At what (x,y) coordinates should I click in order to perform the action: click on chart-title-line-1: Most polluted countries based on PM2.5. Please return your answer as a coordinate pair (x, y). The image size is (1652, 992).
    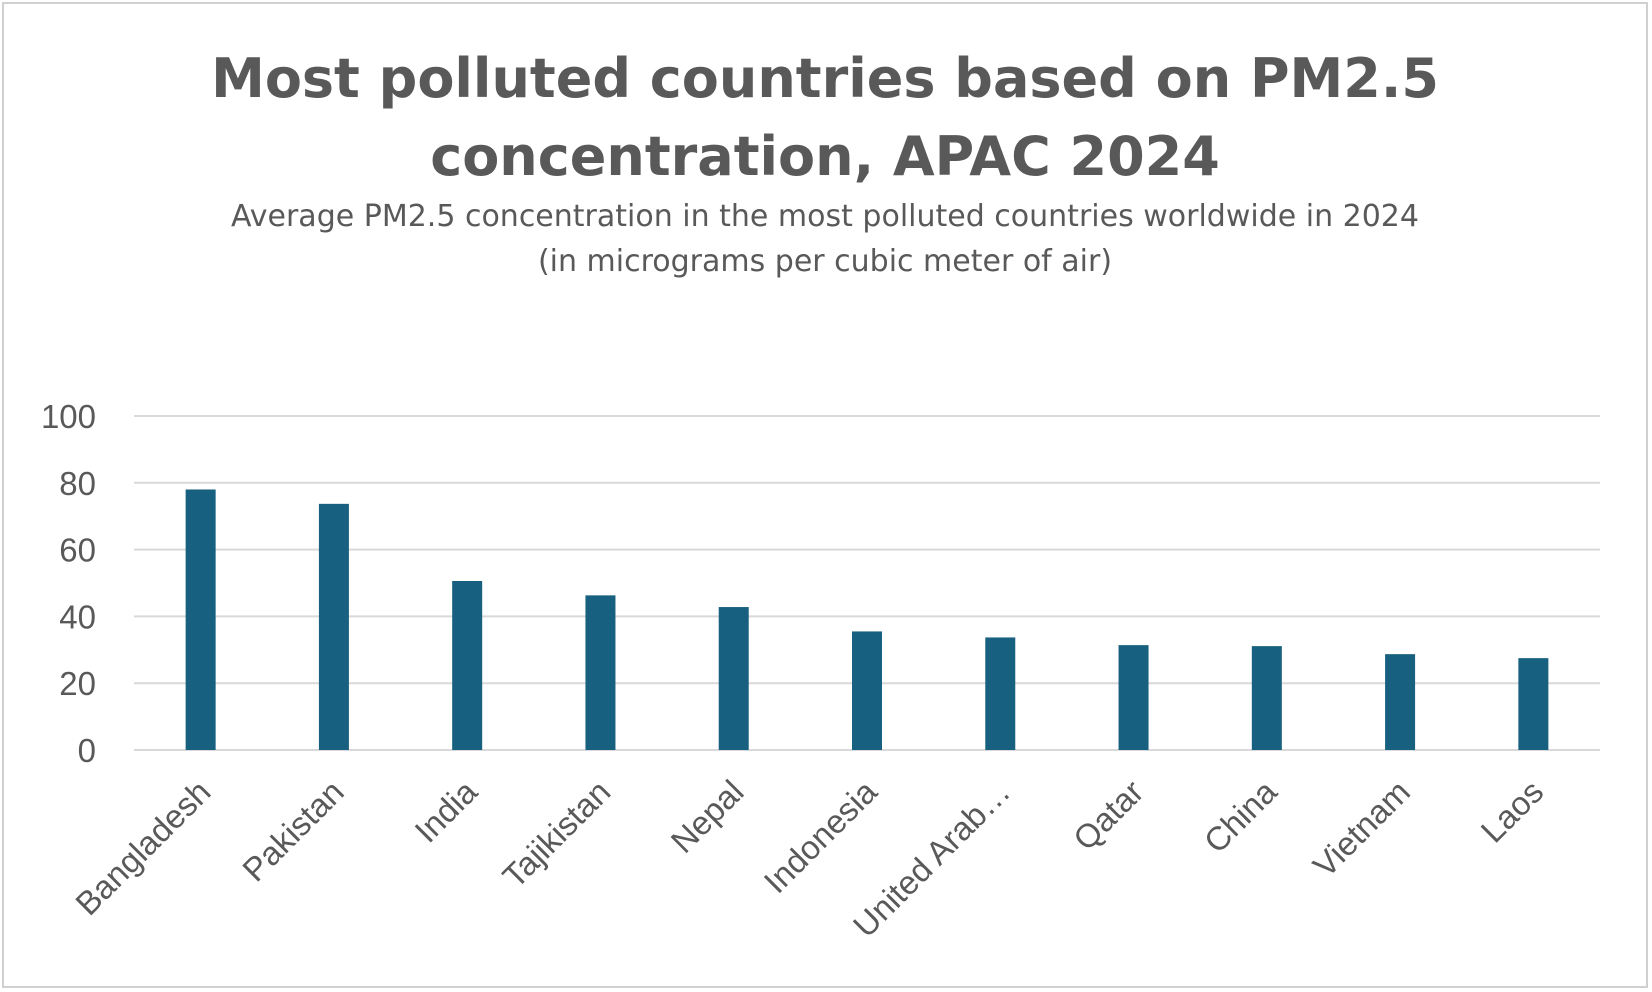
    Looking at the image, I should click on (825, 78).